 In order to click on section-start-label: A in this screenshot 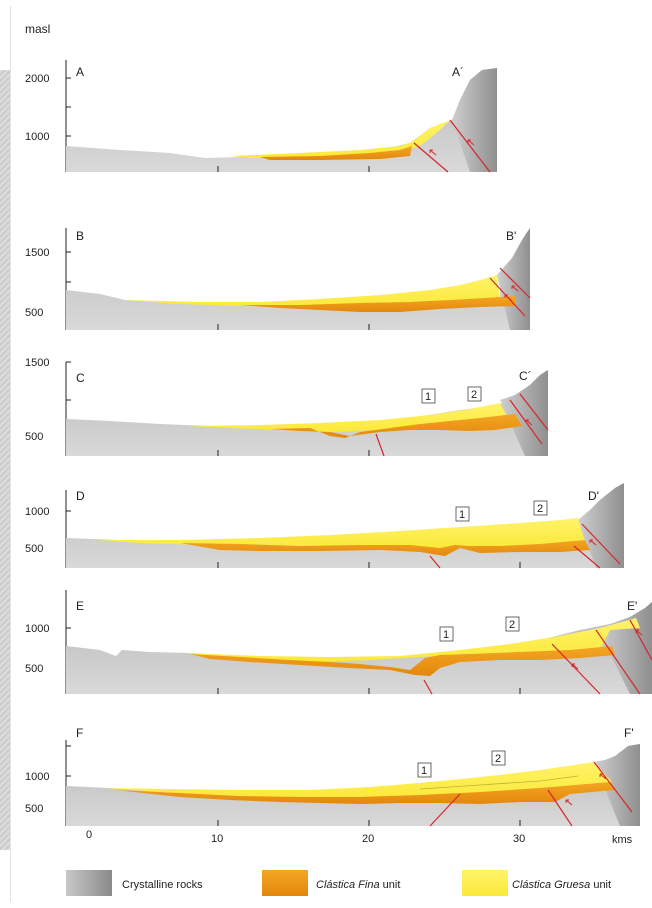, I will do `click(80, 72)`.